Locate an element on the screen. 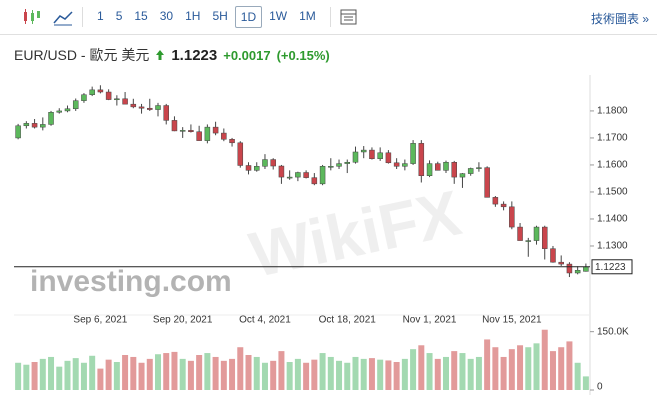 Image resolution: width=659 pixels, height=407 pixels. y-tick-label: 1.1500 is located at coordinates (612, 192).